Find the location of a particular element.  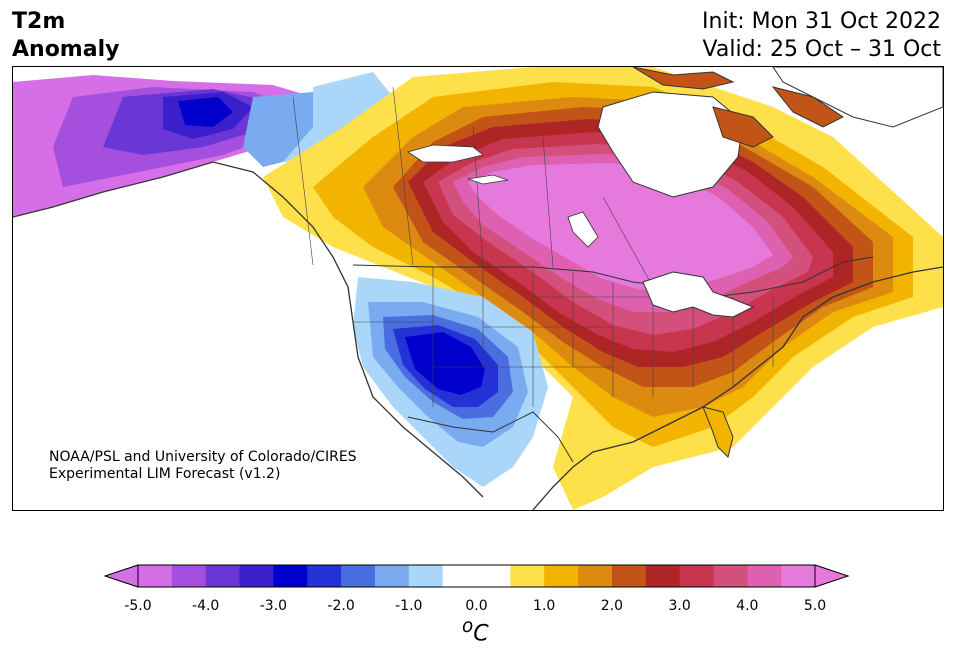

title-variable: T2m is located at coordinates (39, 21).